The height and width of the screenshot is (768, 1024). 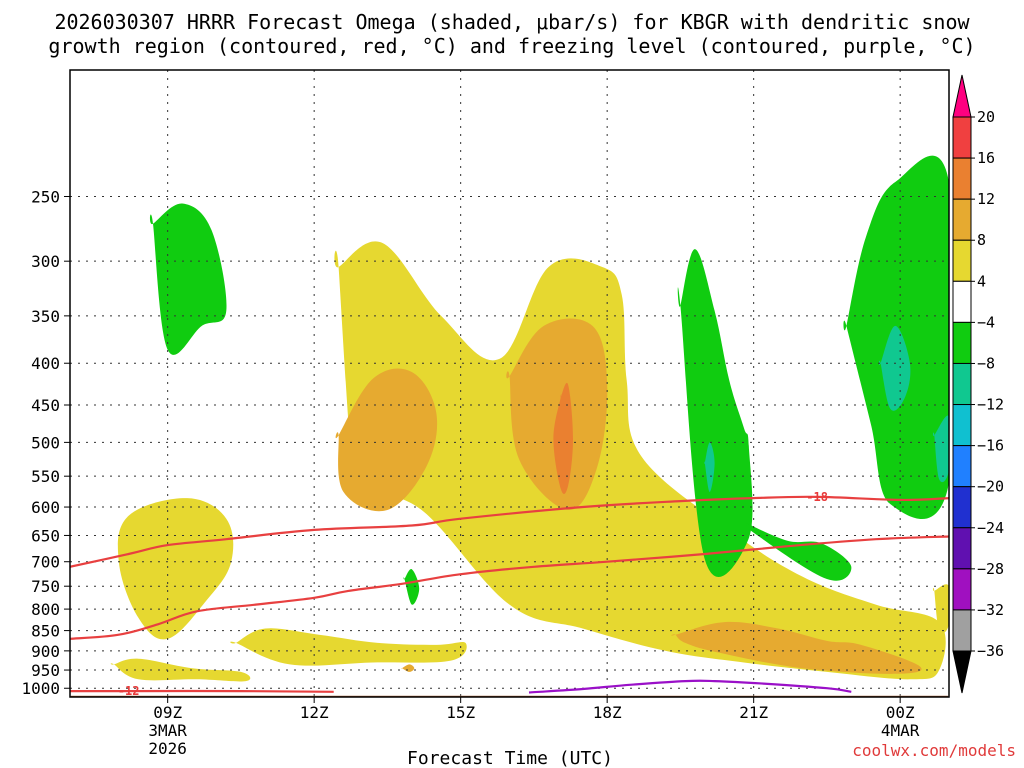 I want to click on y-tick-label-550: 550, so click(x=45, y=476).